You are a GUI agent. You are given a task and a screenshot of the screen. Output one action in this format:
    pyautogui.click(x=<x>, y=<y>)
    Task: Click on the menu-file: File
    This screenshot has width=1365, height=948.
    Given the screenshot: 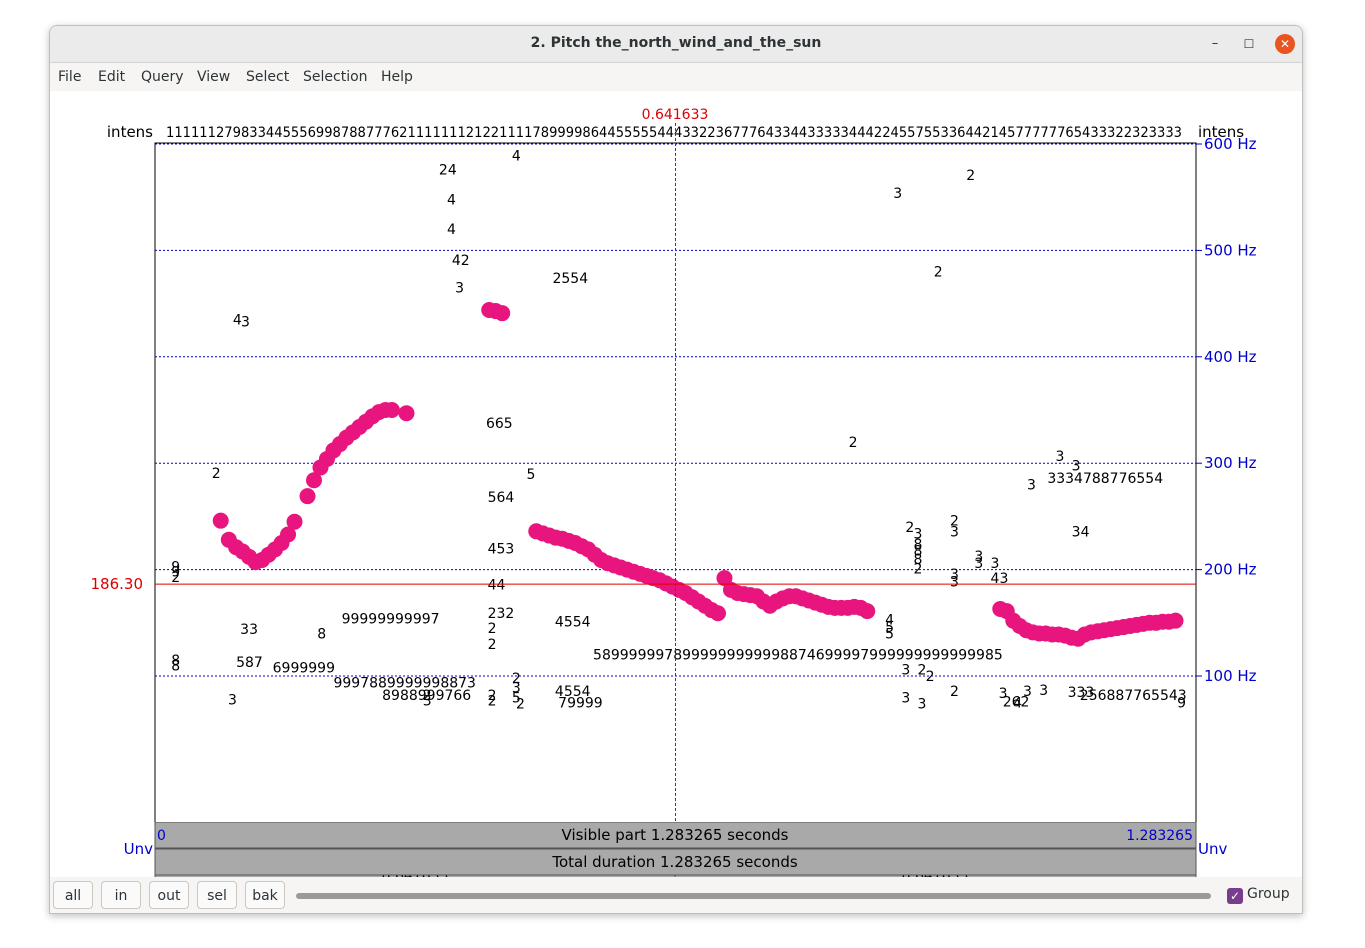 What is the action you would take?
    pyautogui.click(x=70, y=77)
    